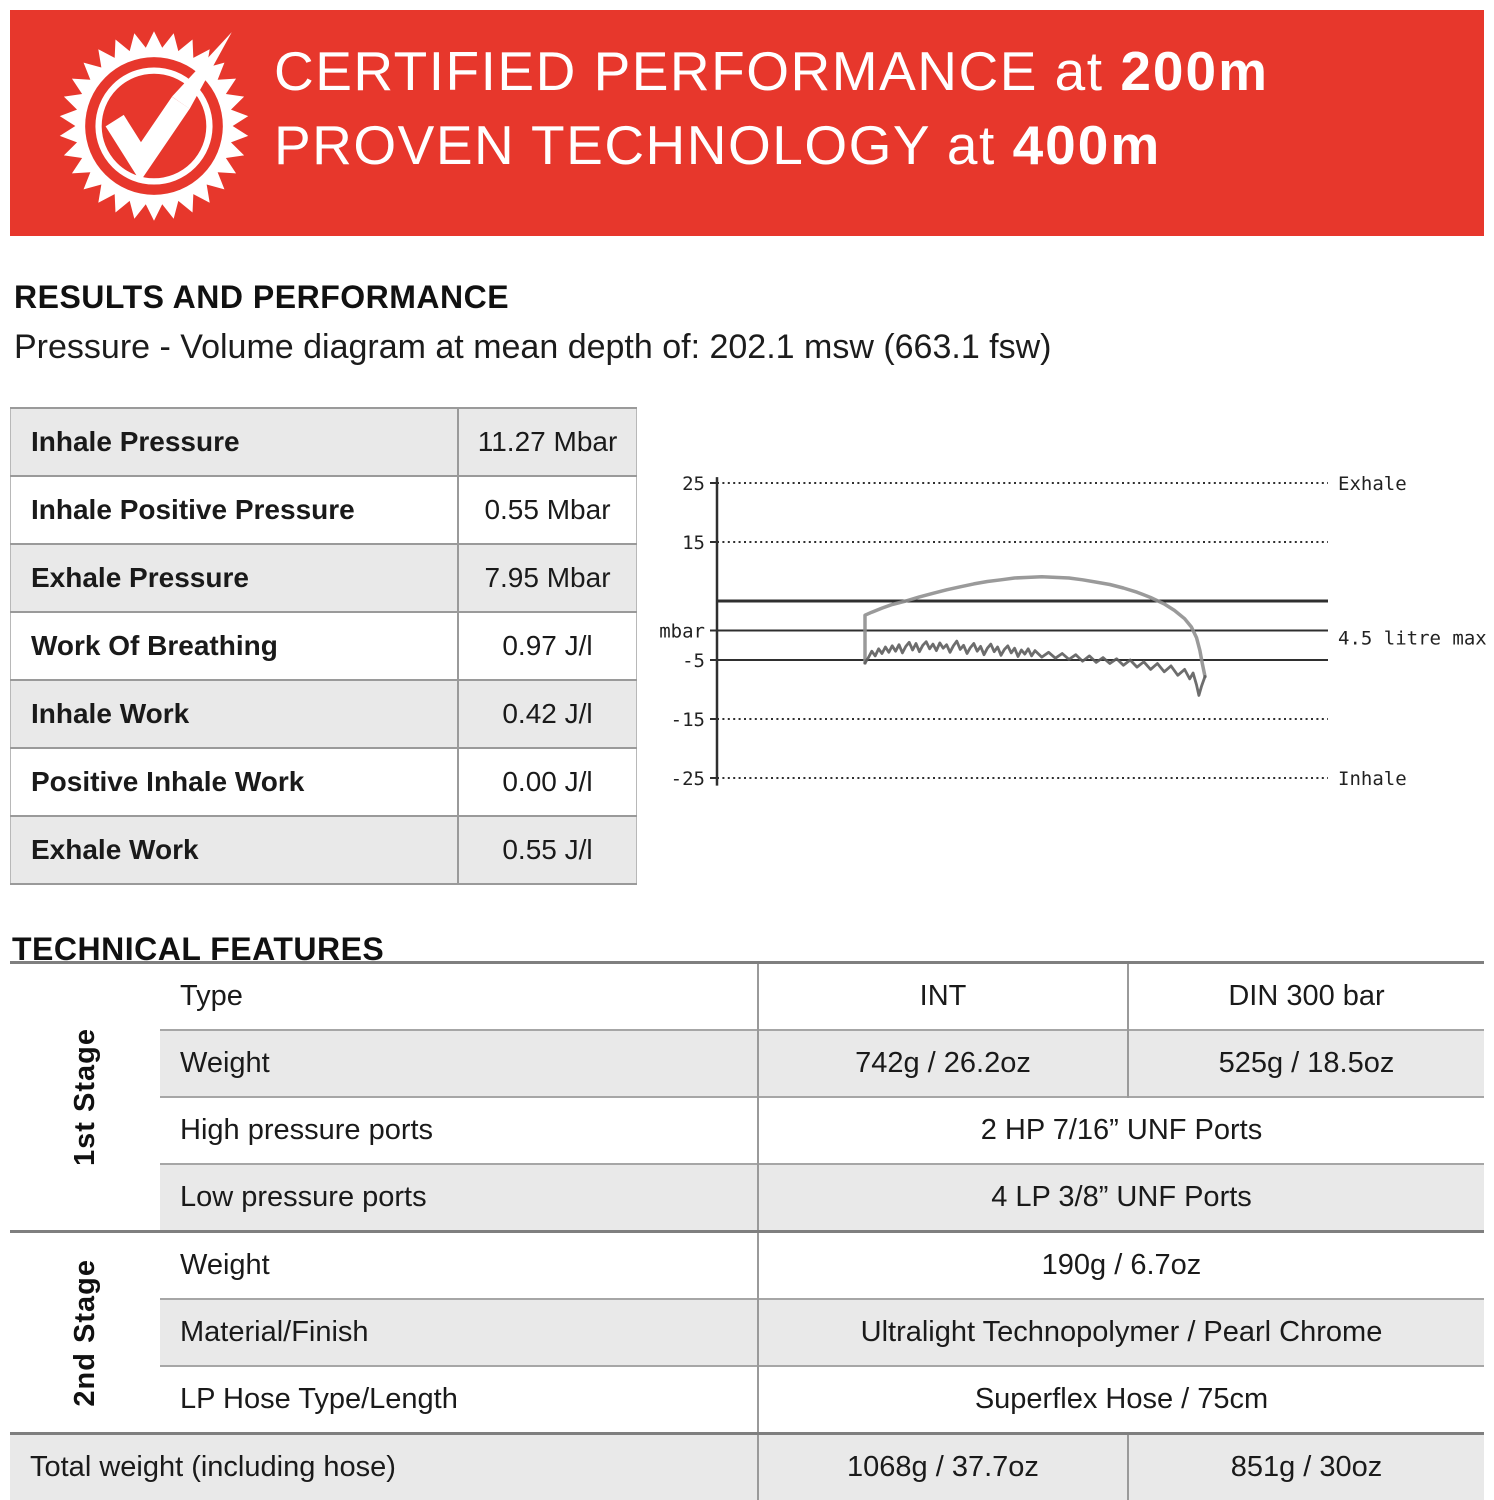  What do you see at coordinates (1306, 1063) in the screenshot?
I see `weight1-din-value: 525g / 18.5oz` at bounding box center [1306, 1063].